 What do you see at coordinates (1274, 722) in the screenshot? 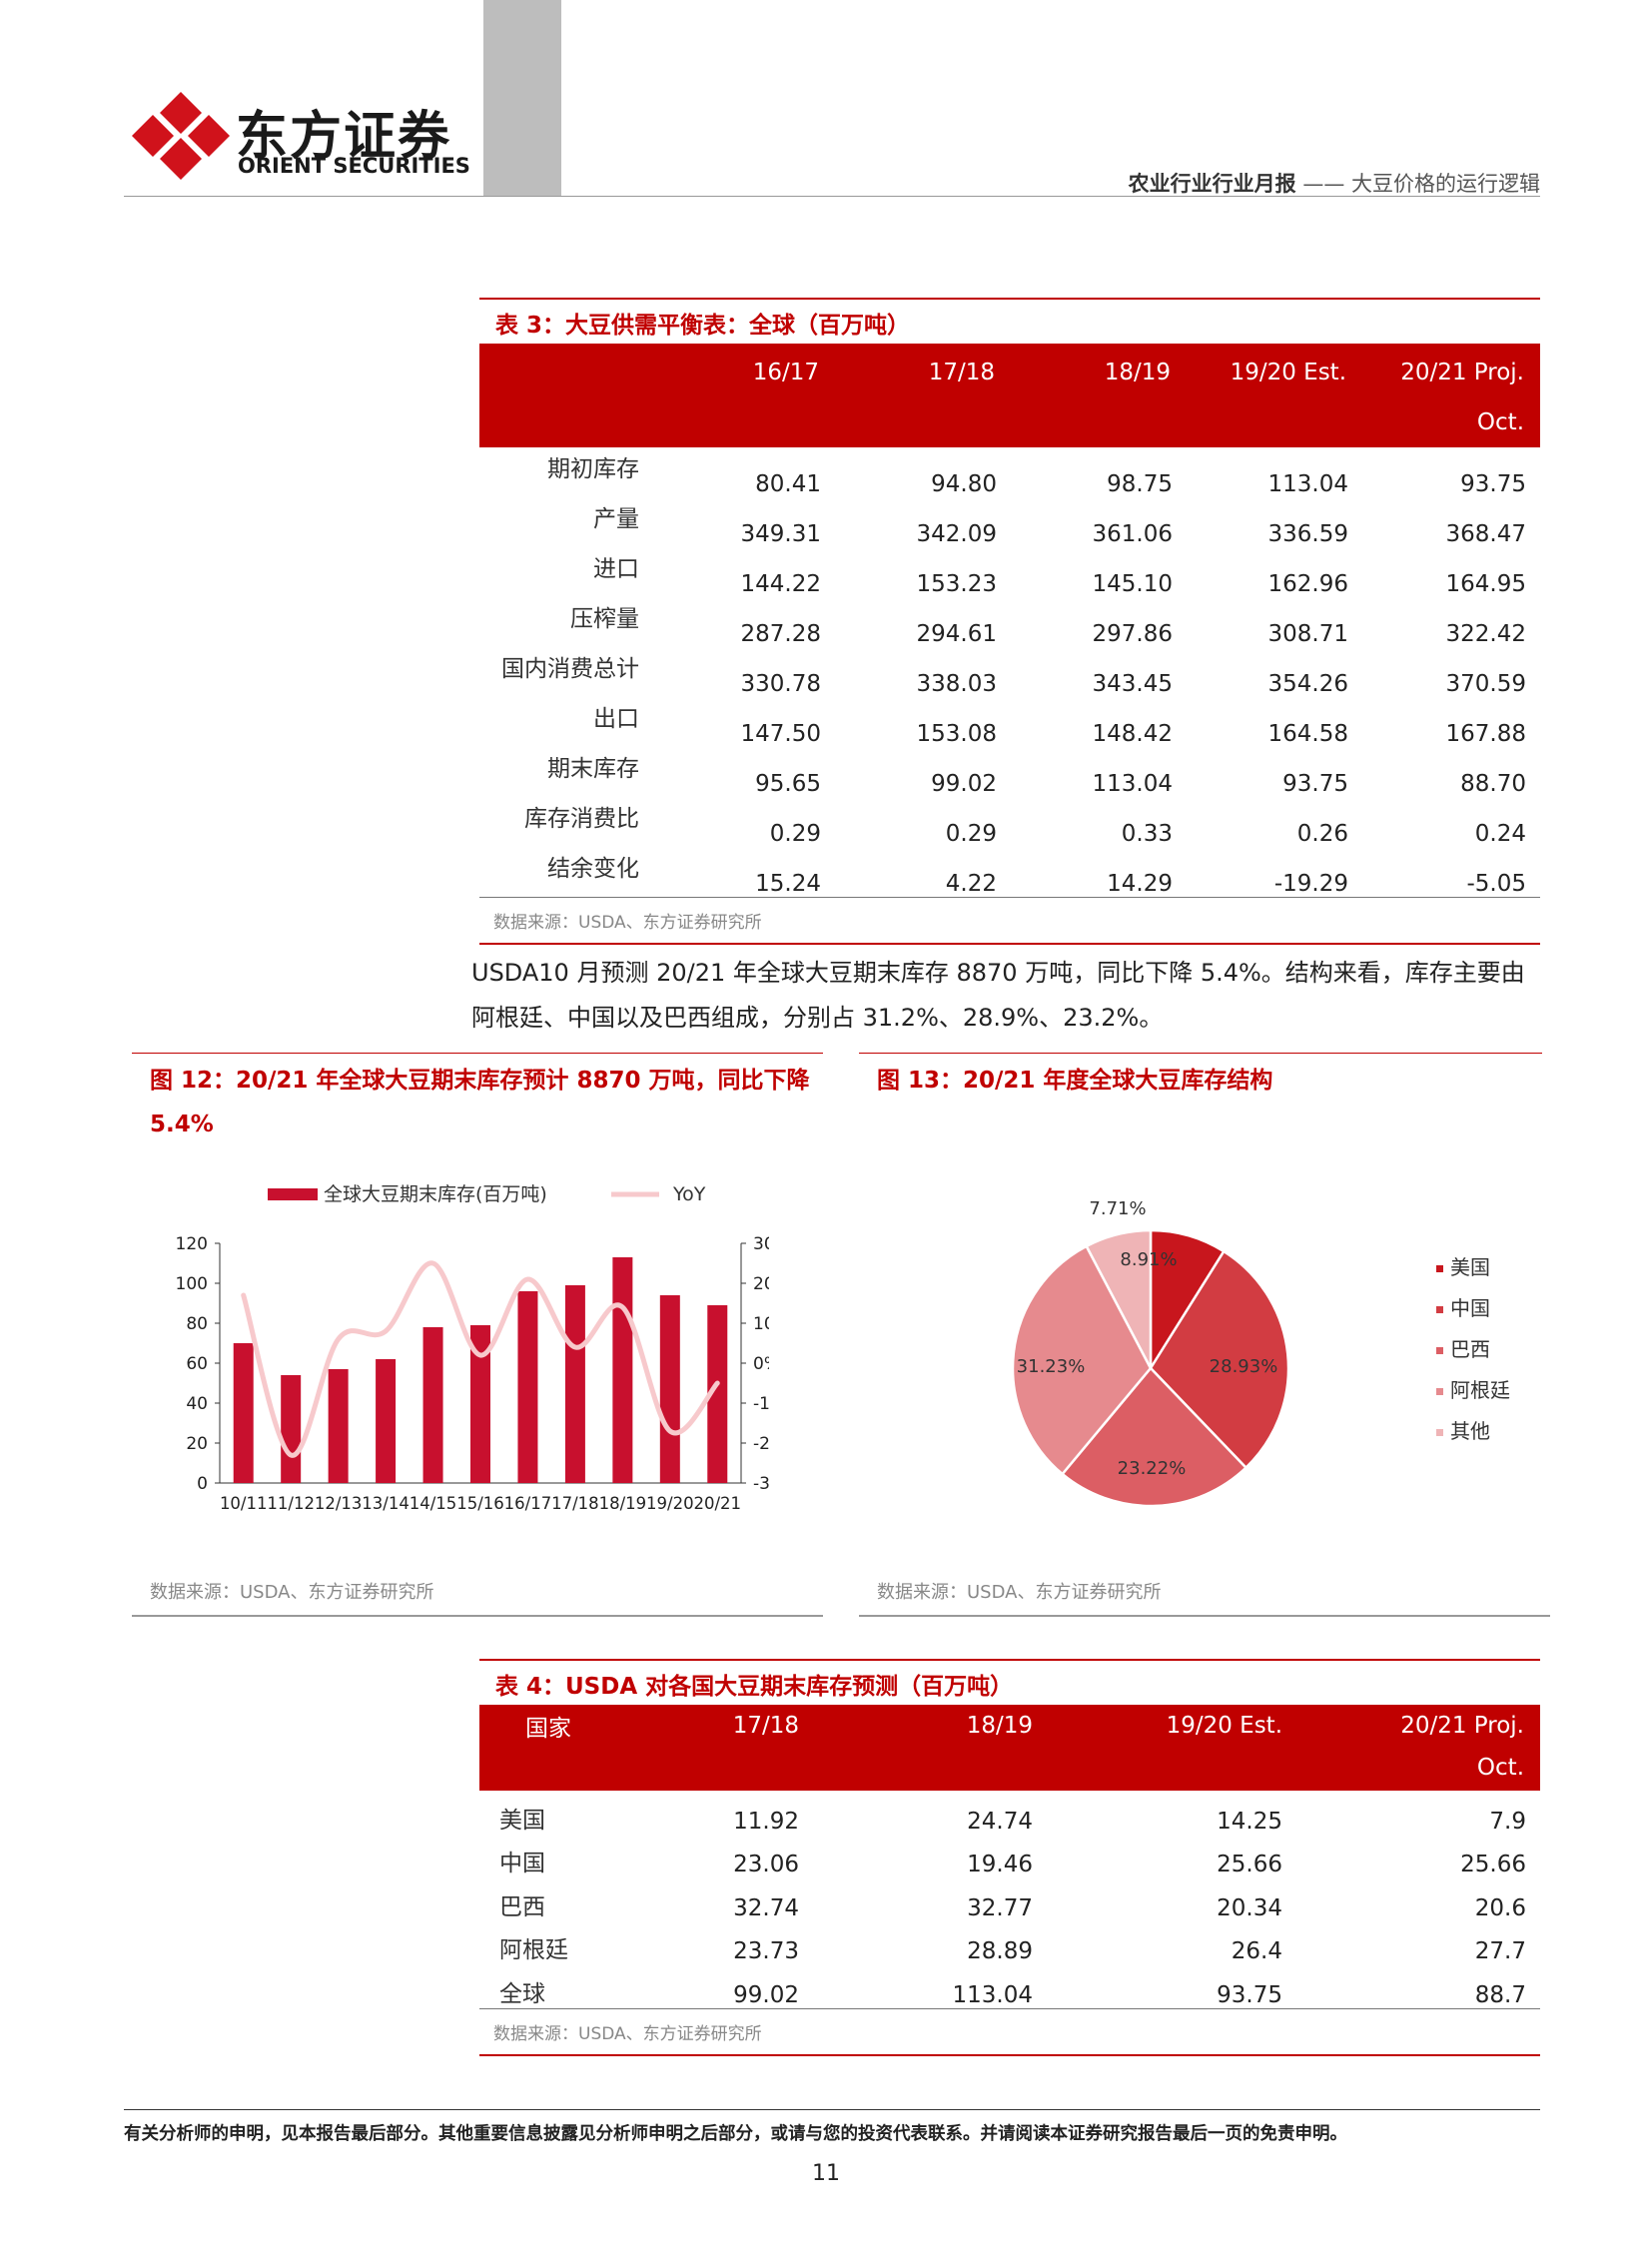
I see `cell-value: 164.58` at bounding box center [1274, 722].